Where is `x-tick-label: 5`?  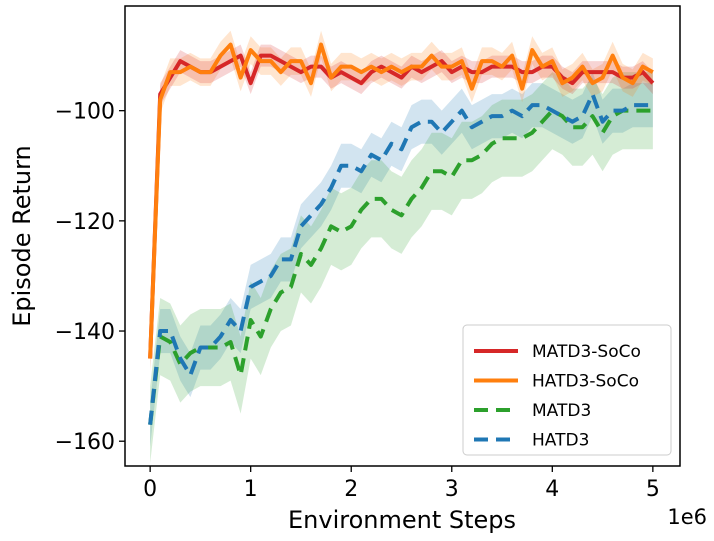
x-tick-label: 5 is located at coordinates (653, 489).